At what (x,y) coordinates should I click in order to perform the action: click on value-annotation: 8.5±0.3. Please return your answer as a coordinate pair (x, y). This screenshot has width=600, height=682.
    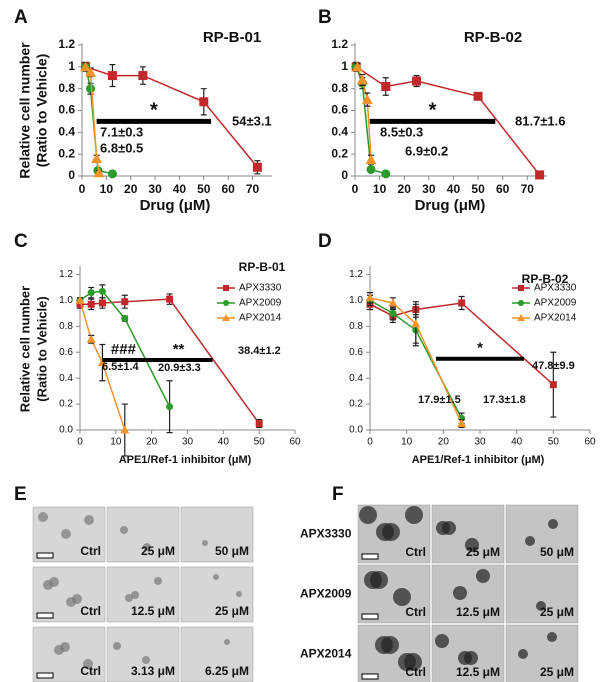
    Looking at the image, I should click on (401, 131).